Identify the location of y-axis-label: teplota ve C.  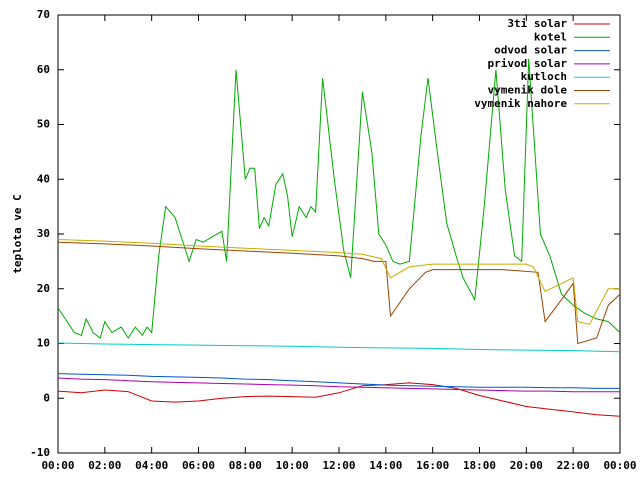
(17, 233).